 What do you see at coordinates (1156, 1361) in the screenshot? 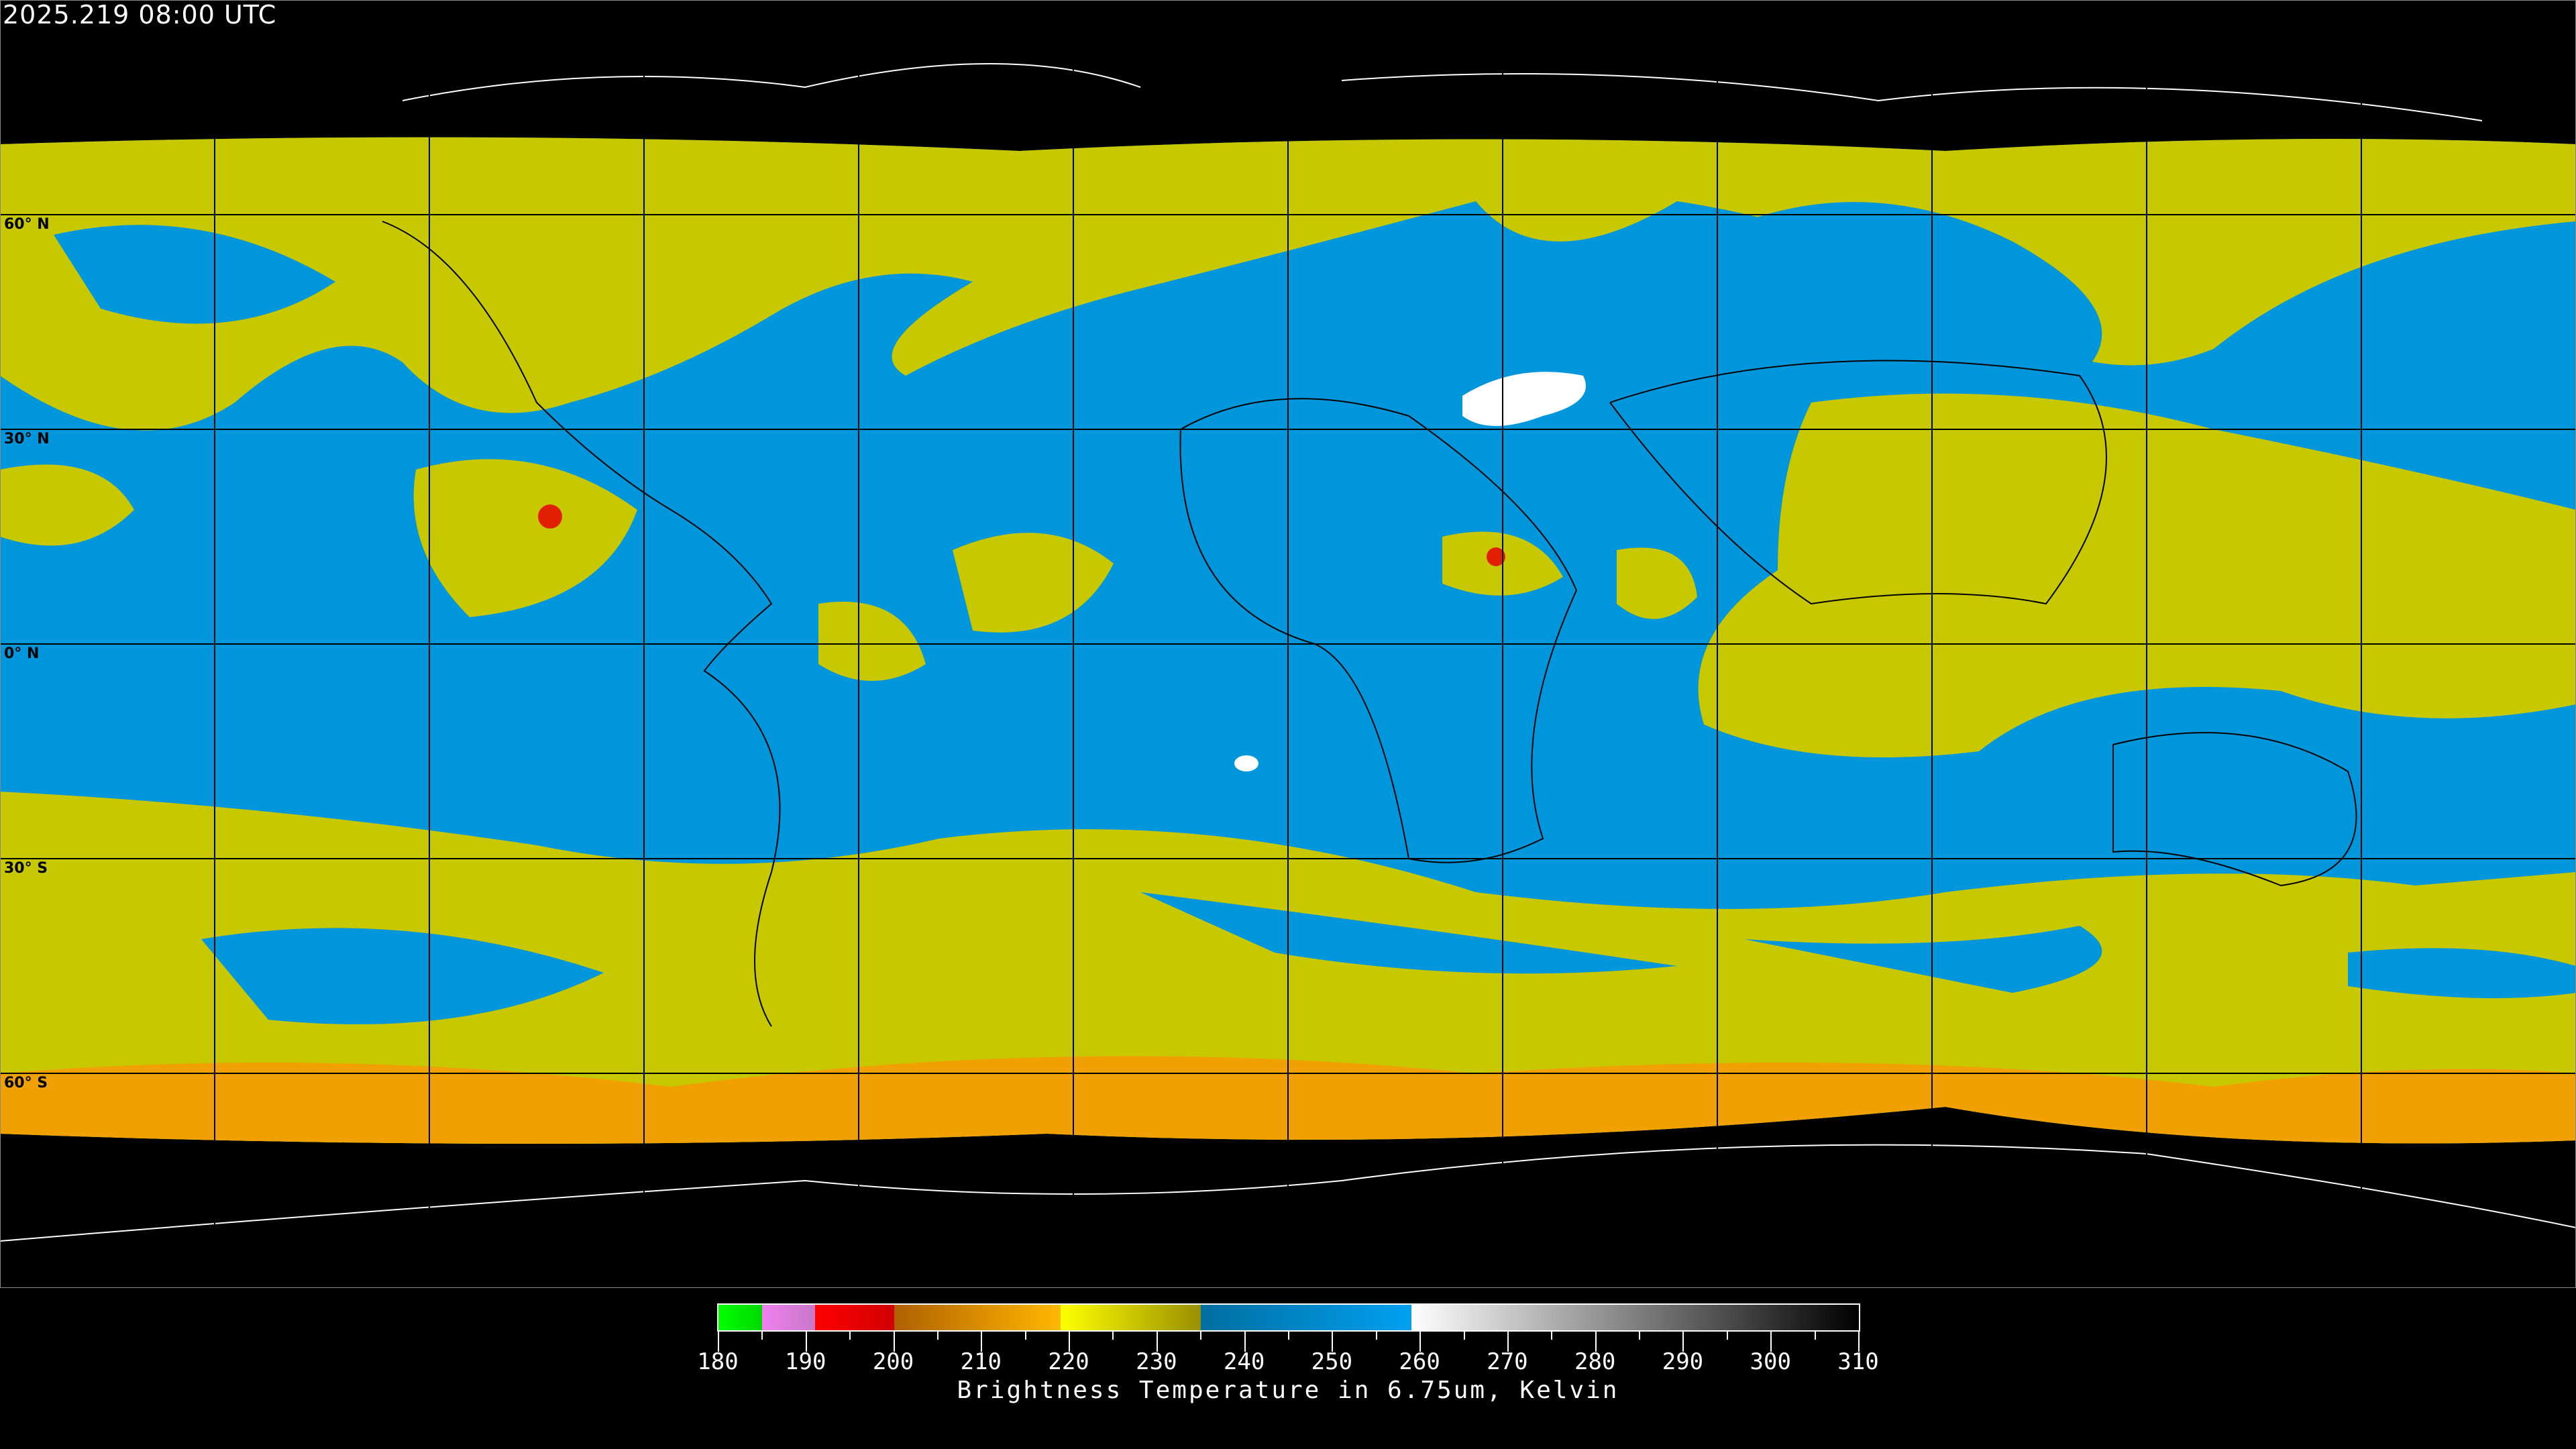
I see `colorbar-tick-label: 230` at bounding box center [1156, 1361].